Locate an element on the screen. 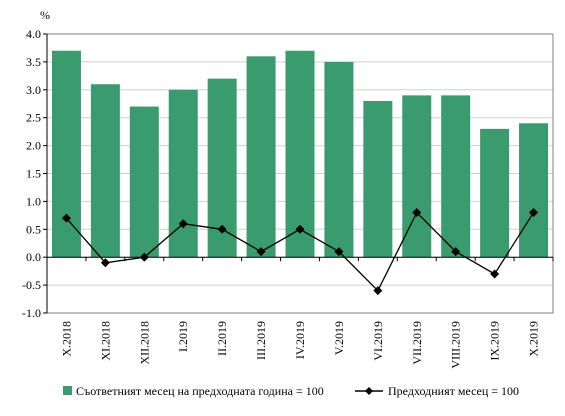 The height and width of the screenshot is (416, 565). y-tick-label: 2.5 is located at coordinates (33, 118).